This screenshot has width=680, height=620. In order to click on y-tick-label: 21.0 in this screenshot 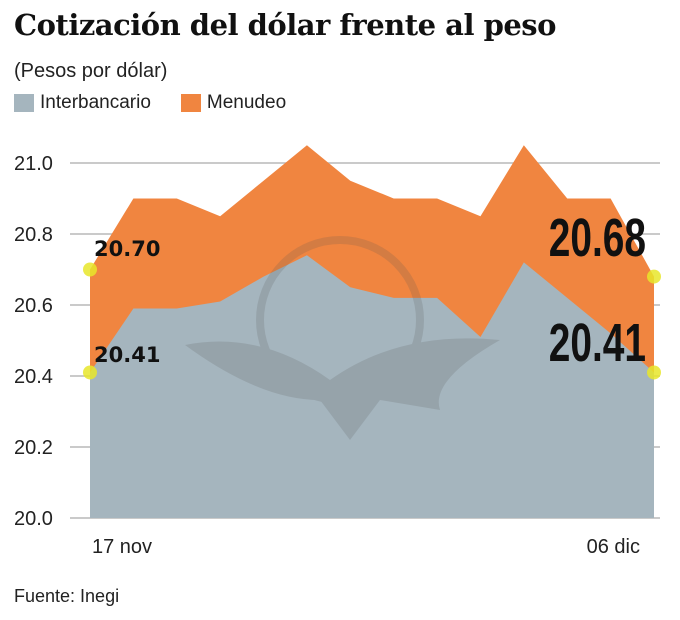, I will do `click(33, 164)`.